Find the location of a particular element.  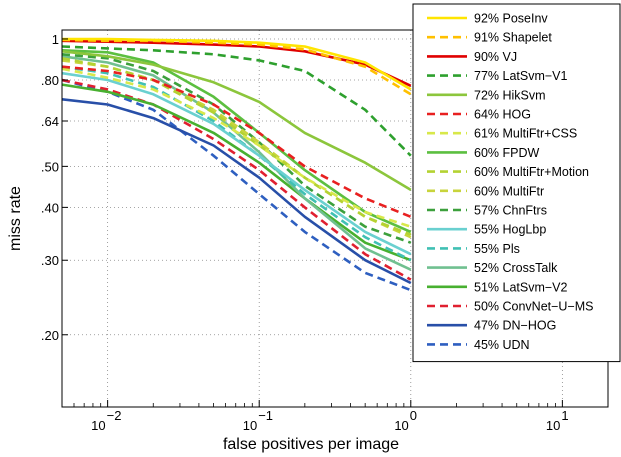

legend-label: 55% Pls is located at coordinates (497, 249).